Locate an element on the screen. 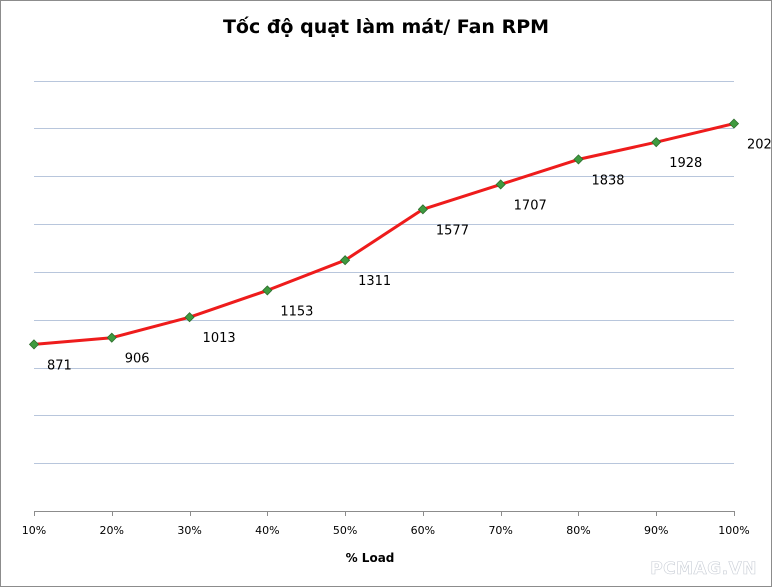  data-label: 1928 is located at coordinates (685, 163).